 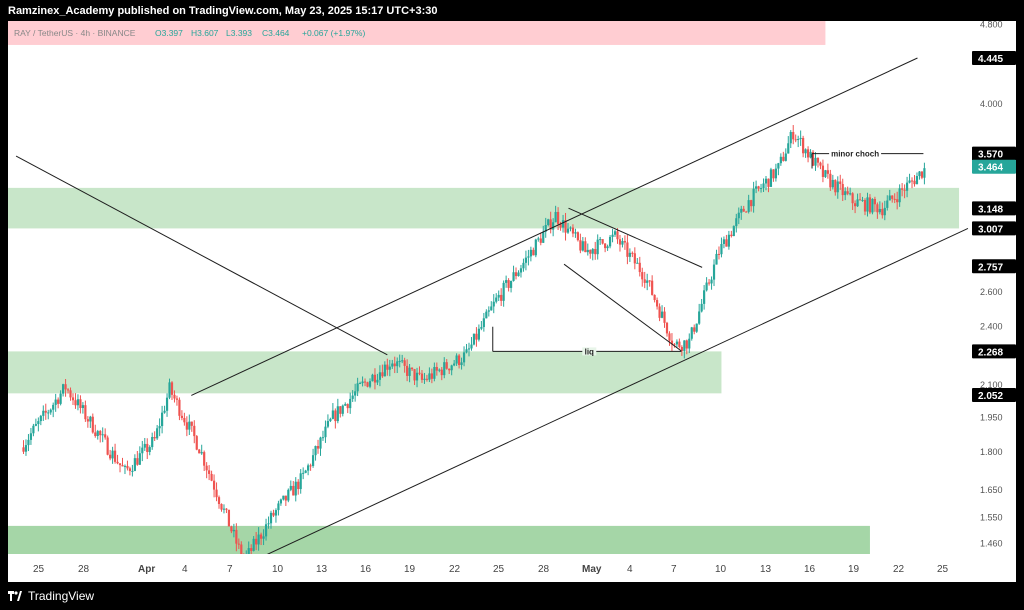 What do you see at coordinates (239, 33) in the screenshot?
I see `ohlc-value: L3.393` at bounding box center [239, 33].